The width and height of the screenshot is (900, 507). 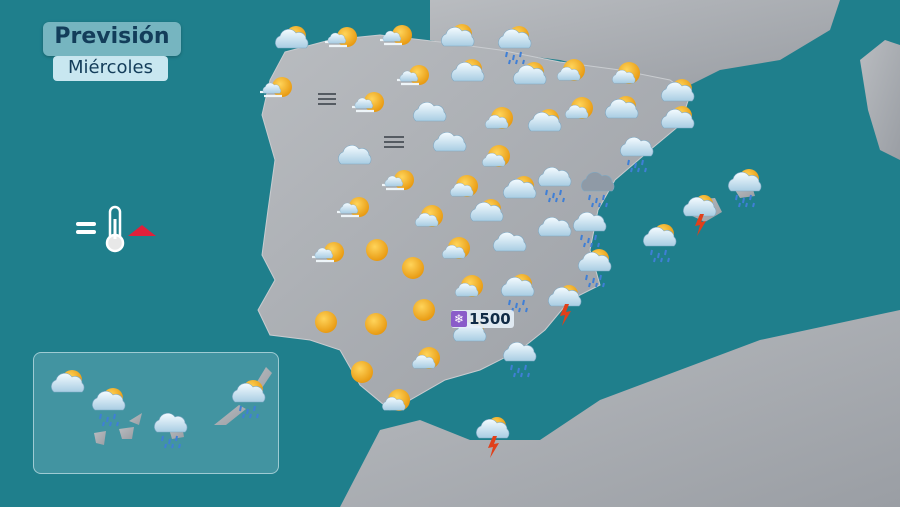 What do you see at coordinates (112, 36) in the screenshot?
I see `forecast-title: Previsión` at bounding box center [112, 36].